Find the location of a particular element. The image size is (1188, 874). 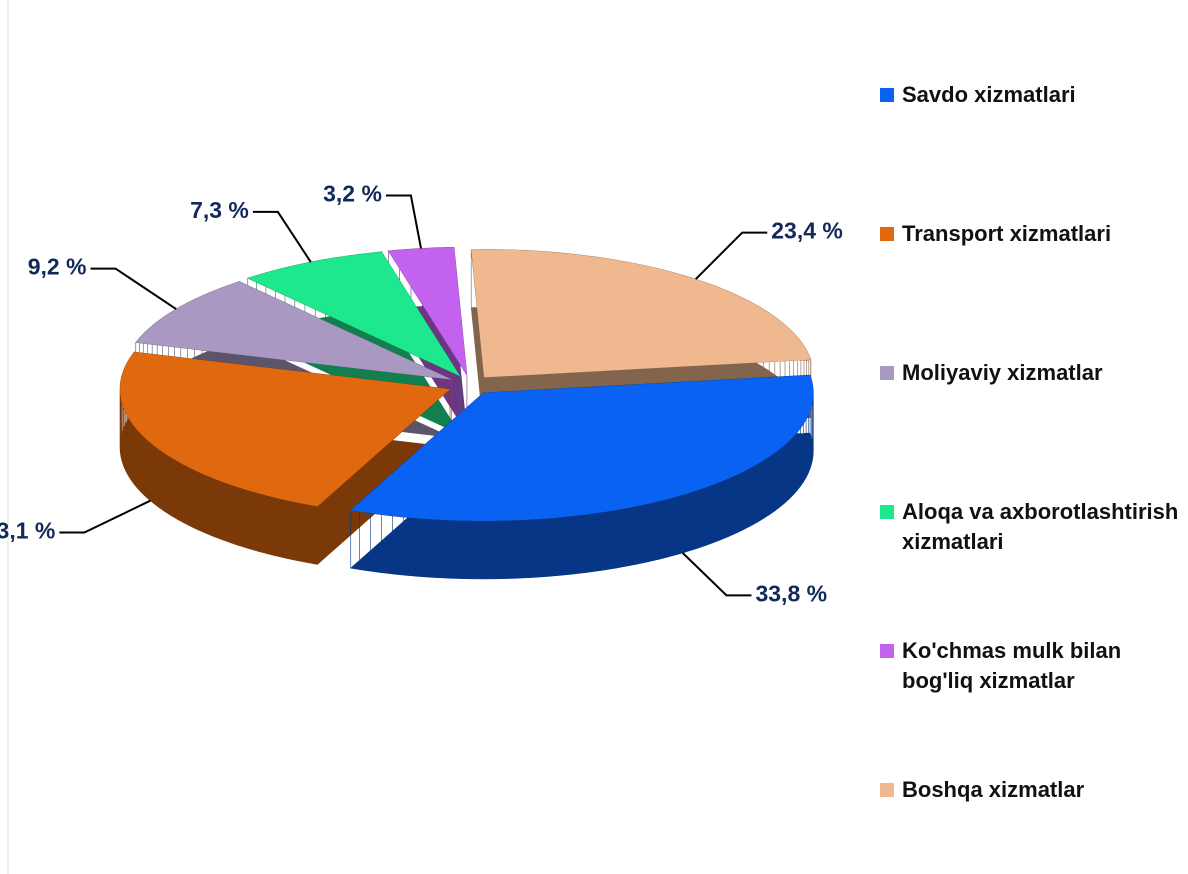

legend-item: Transport xizmatlari is located at coordinates (1030, 234).